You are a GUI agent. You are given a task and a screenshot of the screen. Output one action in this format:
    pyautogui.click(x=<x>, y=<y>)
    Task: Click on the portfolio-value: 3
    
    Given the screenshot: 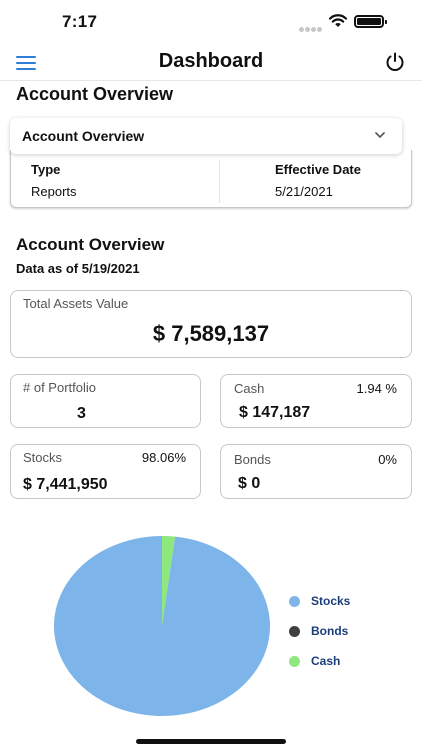 What is the action you would take?
    pyautogui.click(x=81, y=413)
    